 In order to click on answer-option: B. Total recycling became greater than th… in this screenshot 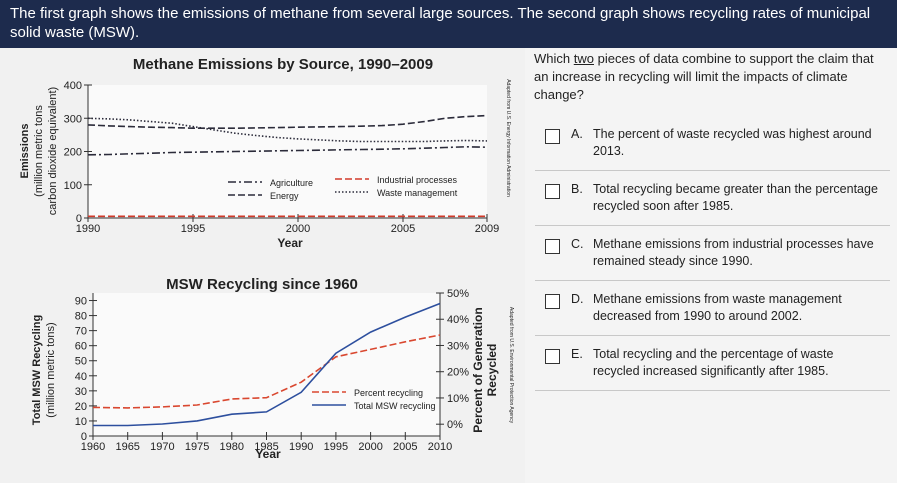, I will do `click(712, 200)`.